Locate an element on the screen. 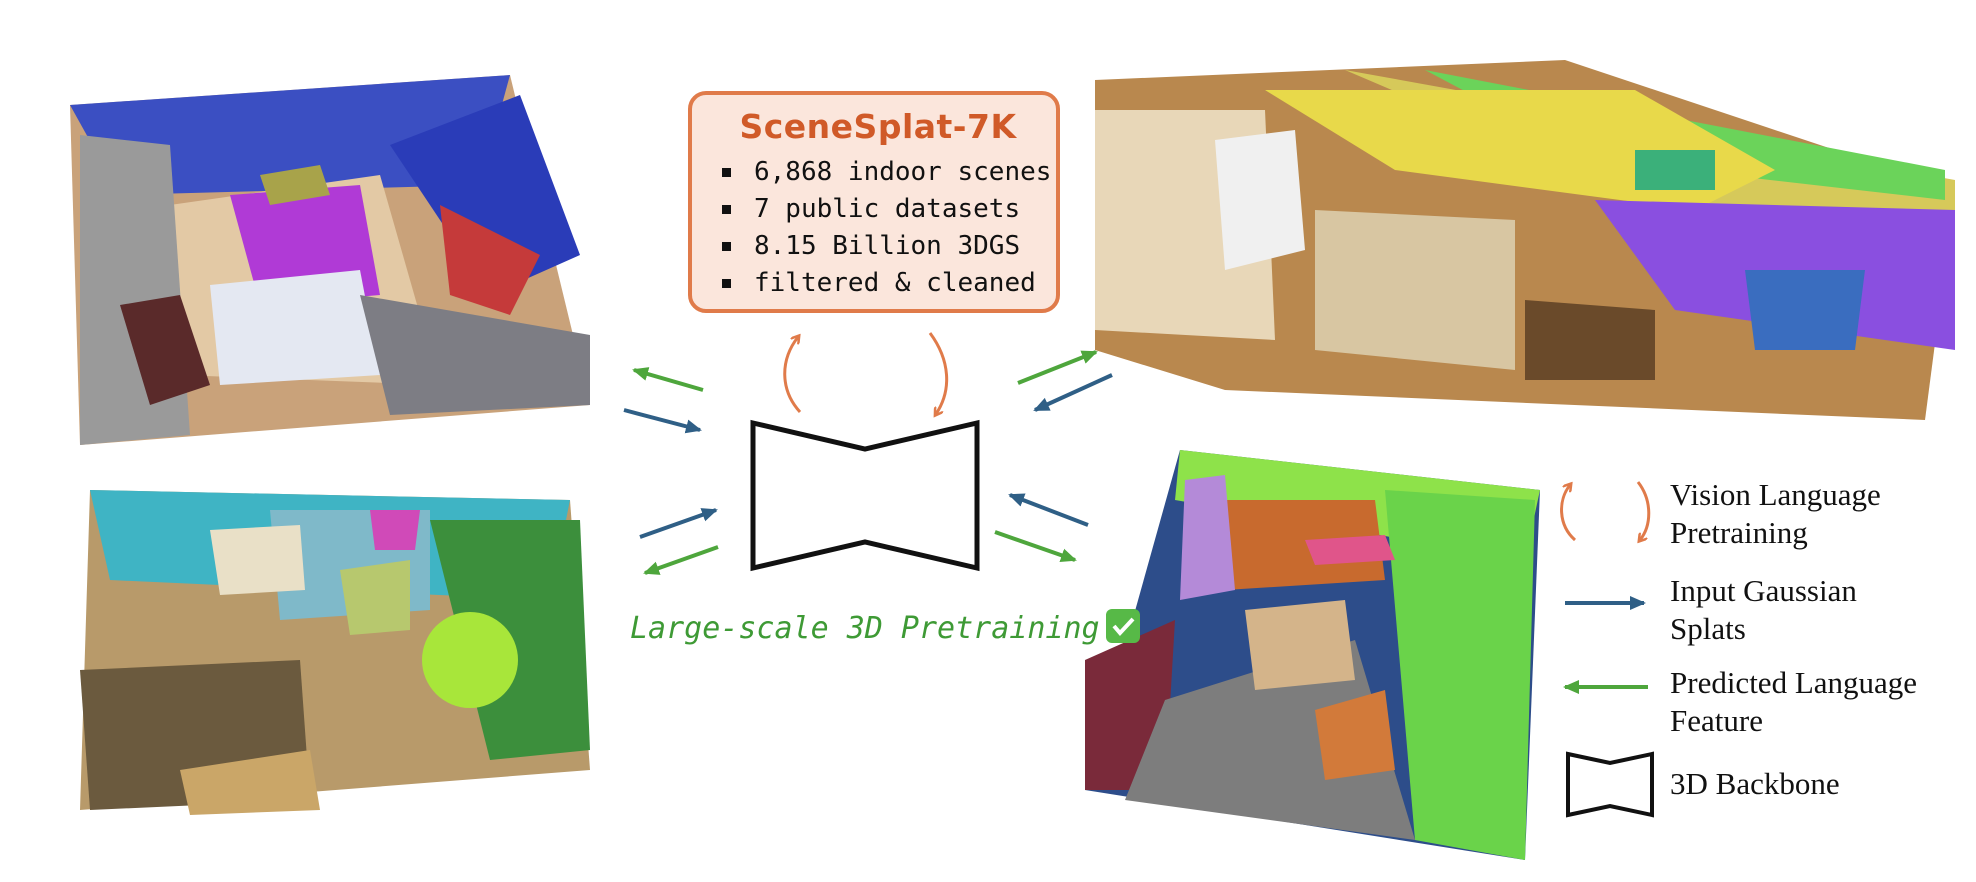 This screenshot has width=1976, height=882. legend-backbone-icon is located at coordinates (1610, 784).